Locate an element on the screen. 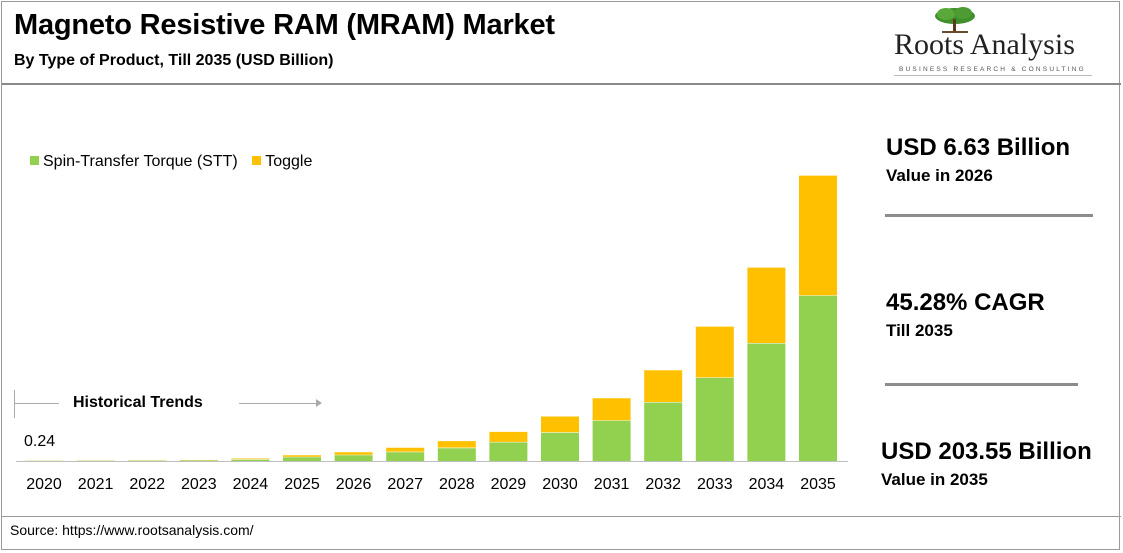  logo-underline is located at coordinates (993, 75).